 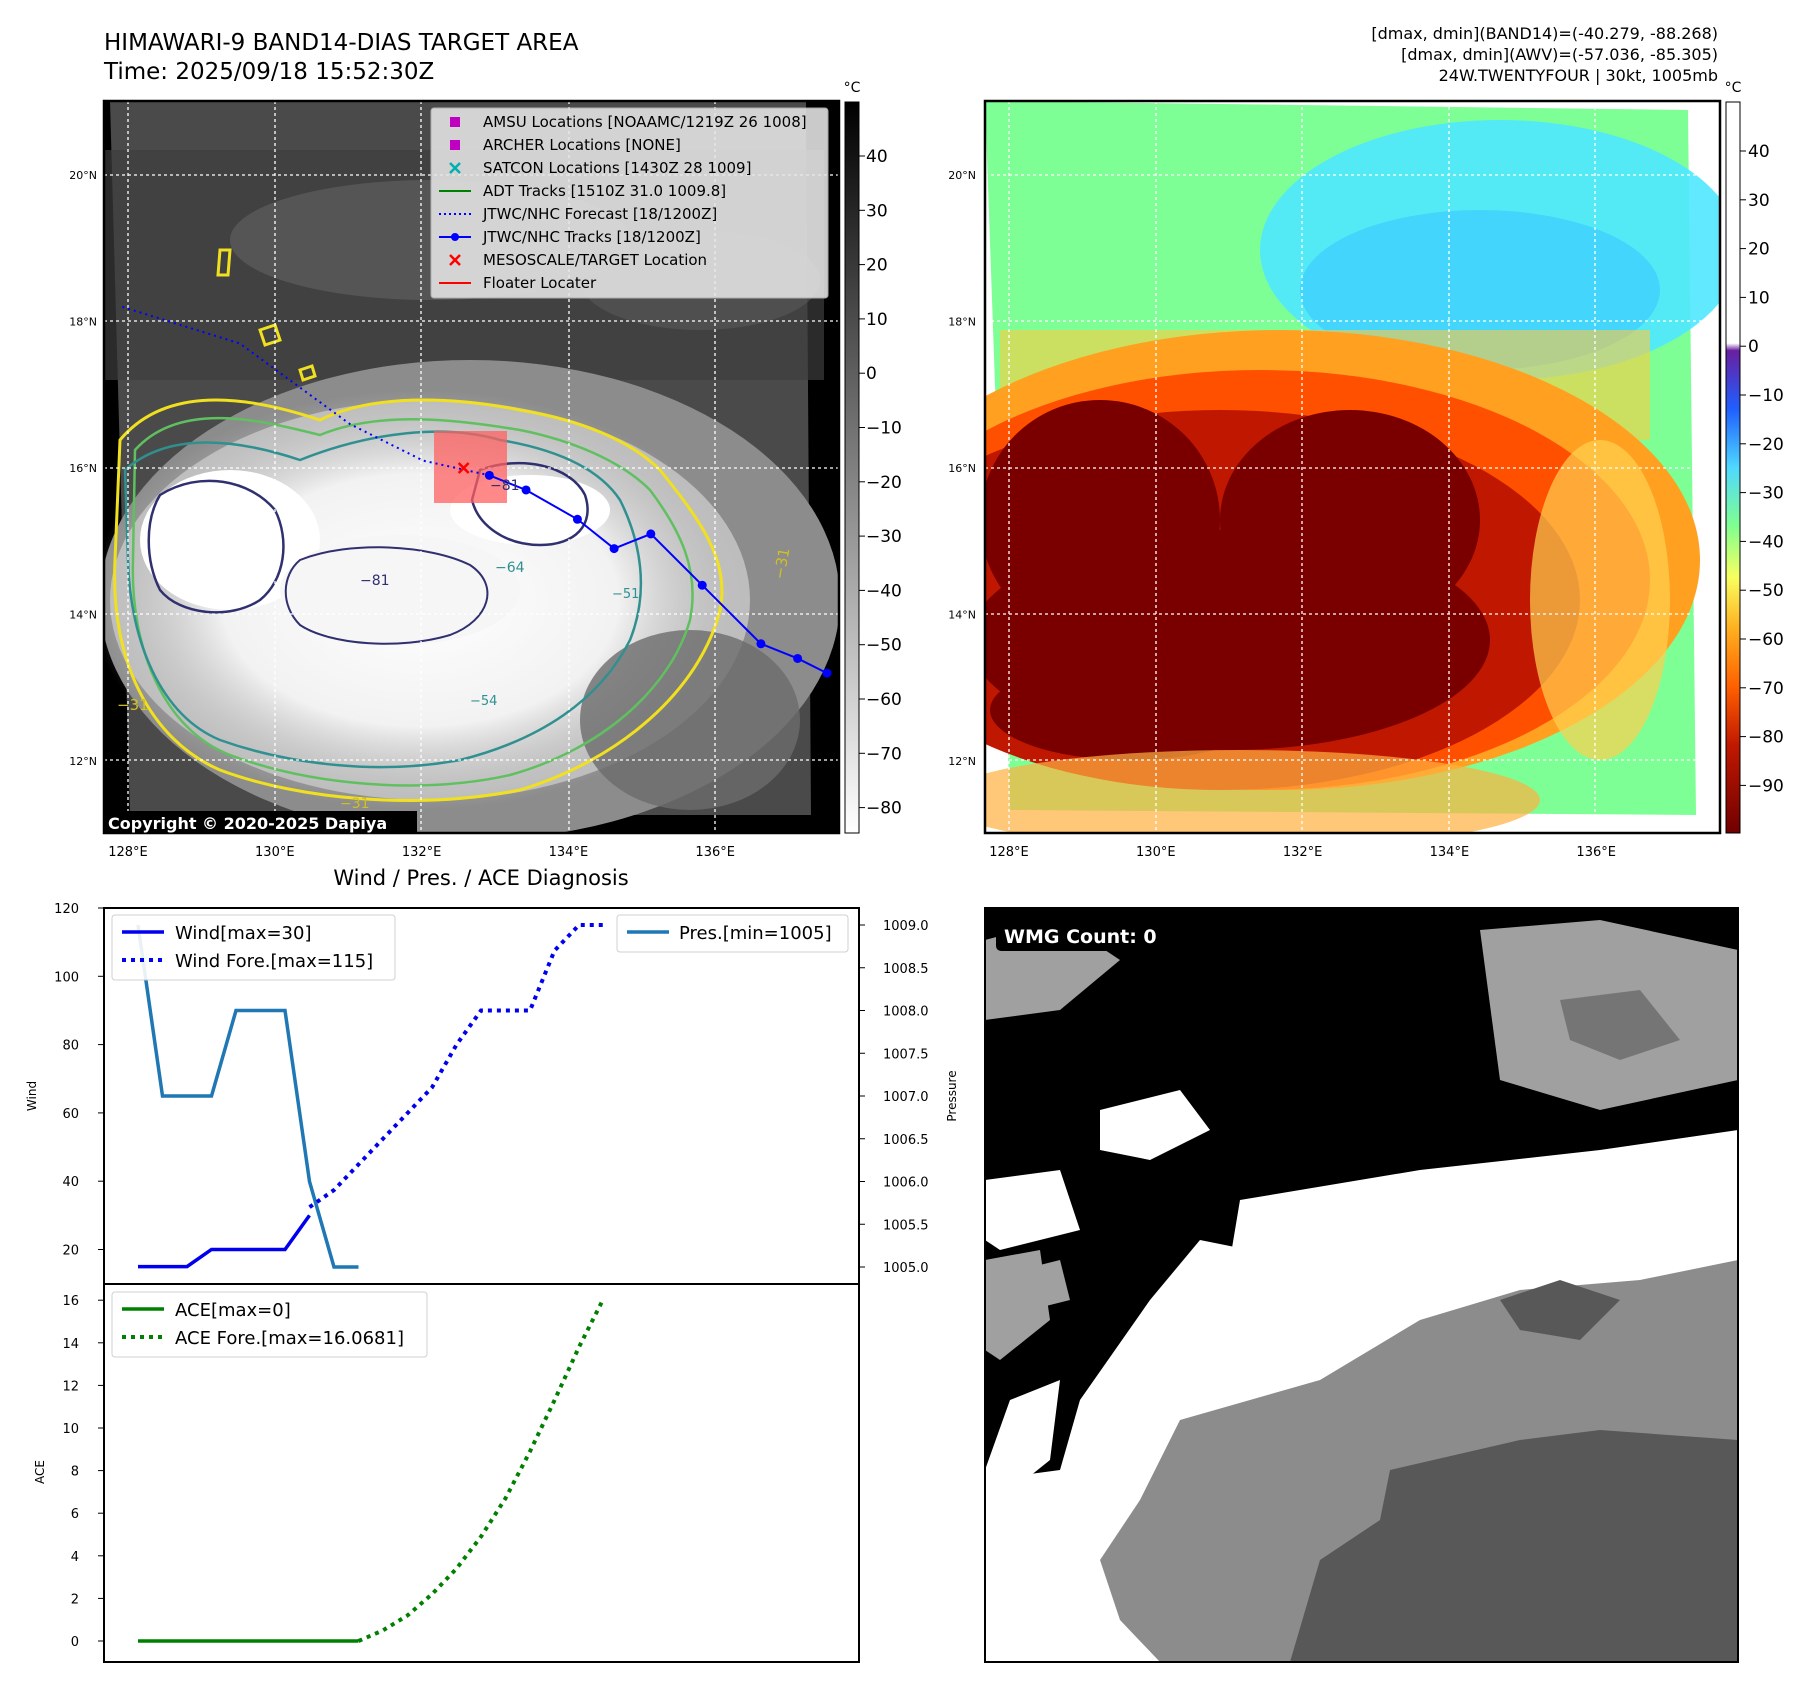 What do you see at coordinates (1080, 937) in the screenshot?
I see `wmg-count-label: WMG Count: 0` at bounding box center [1080, 937].